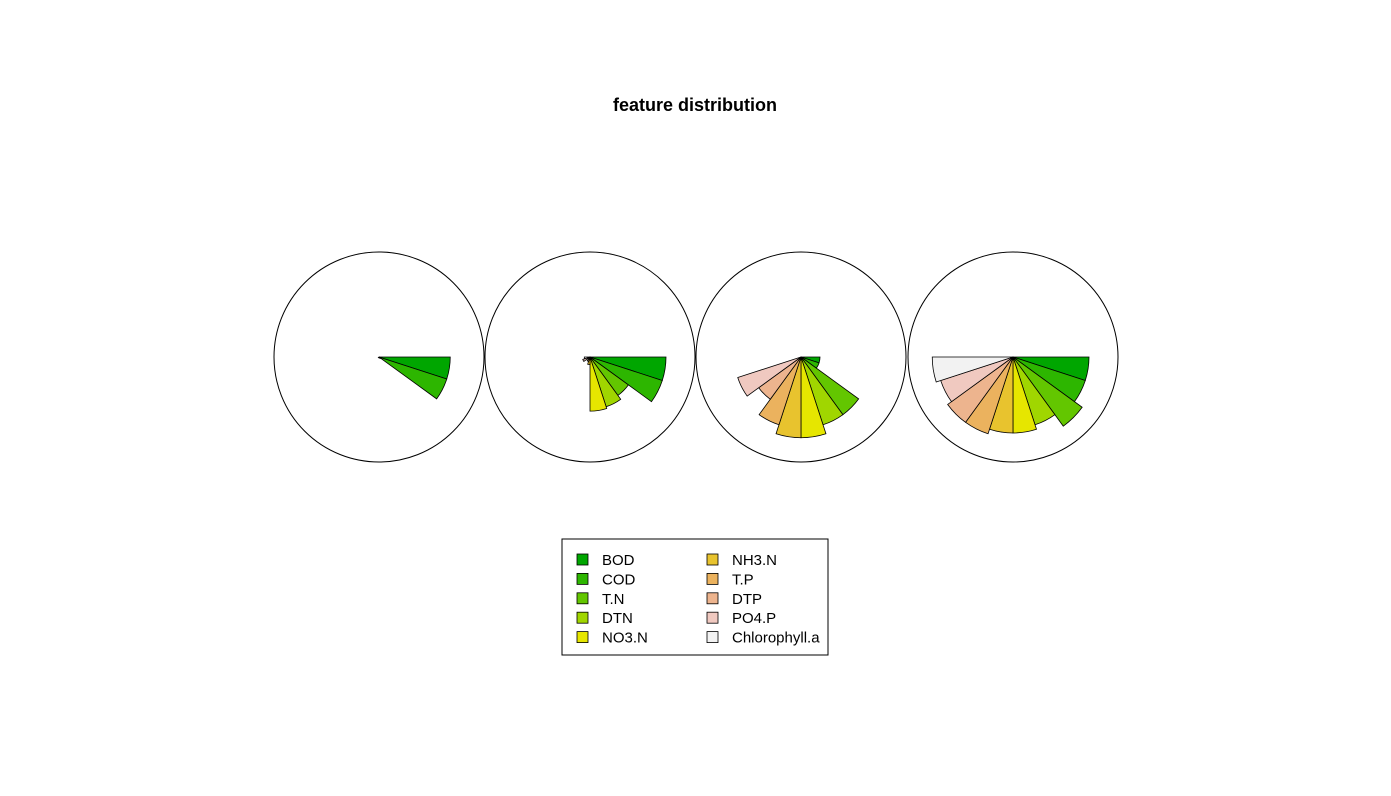 The height and width of the screenshot is (796, 1391). I want to click on legend-label: BOD, so click(618, 560).